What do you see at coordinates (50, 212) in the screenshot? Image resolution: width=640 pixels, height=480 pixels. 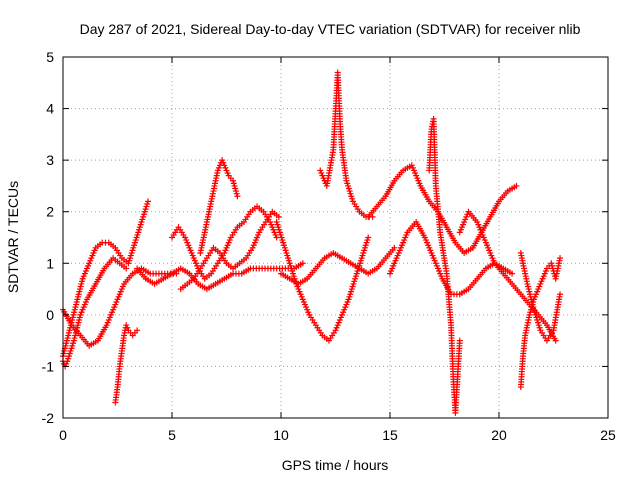 I see `y-tick-label: 2` at bounding box center [50, 212].